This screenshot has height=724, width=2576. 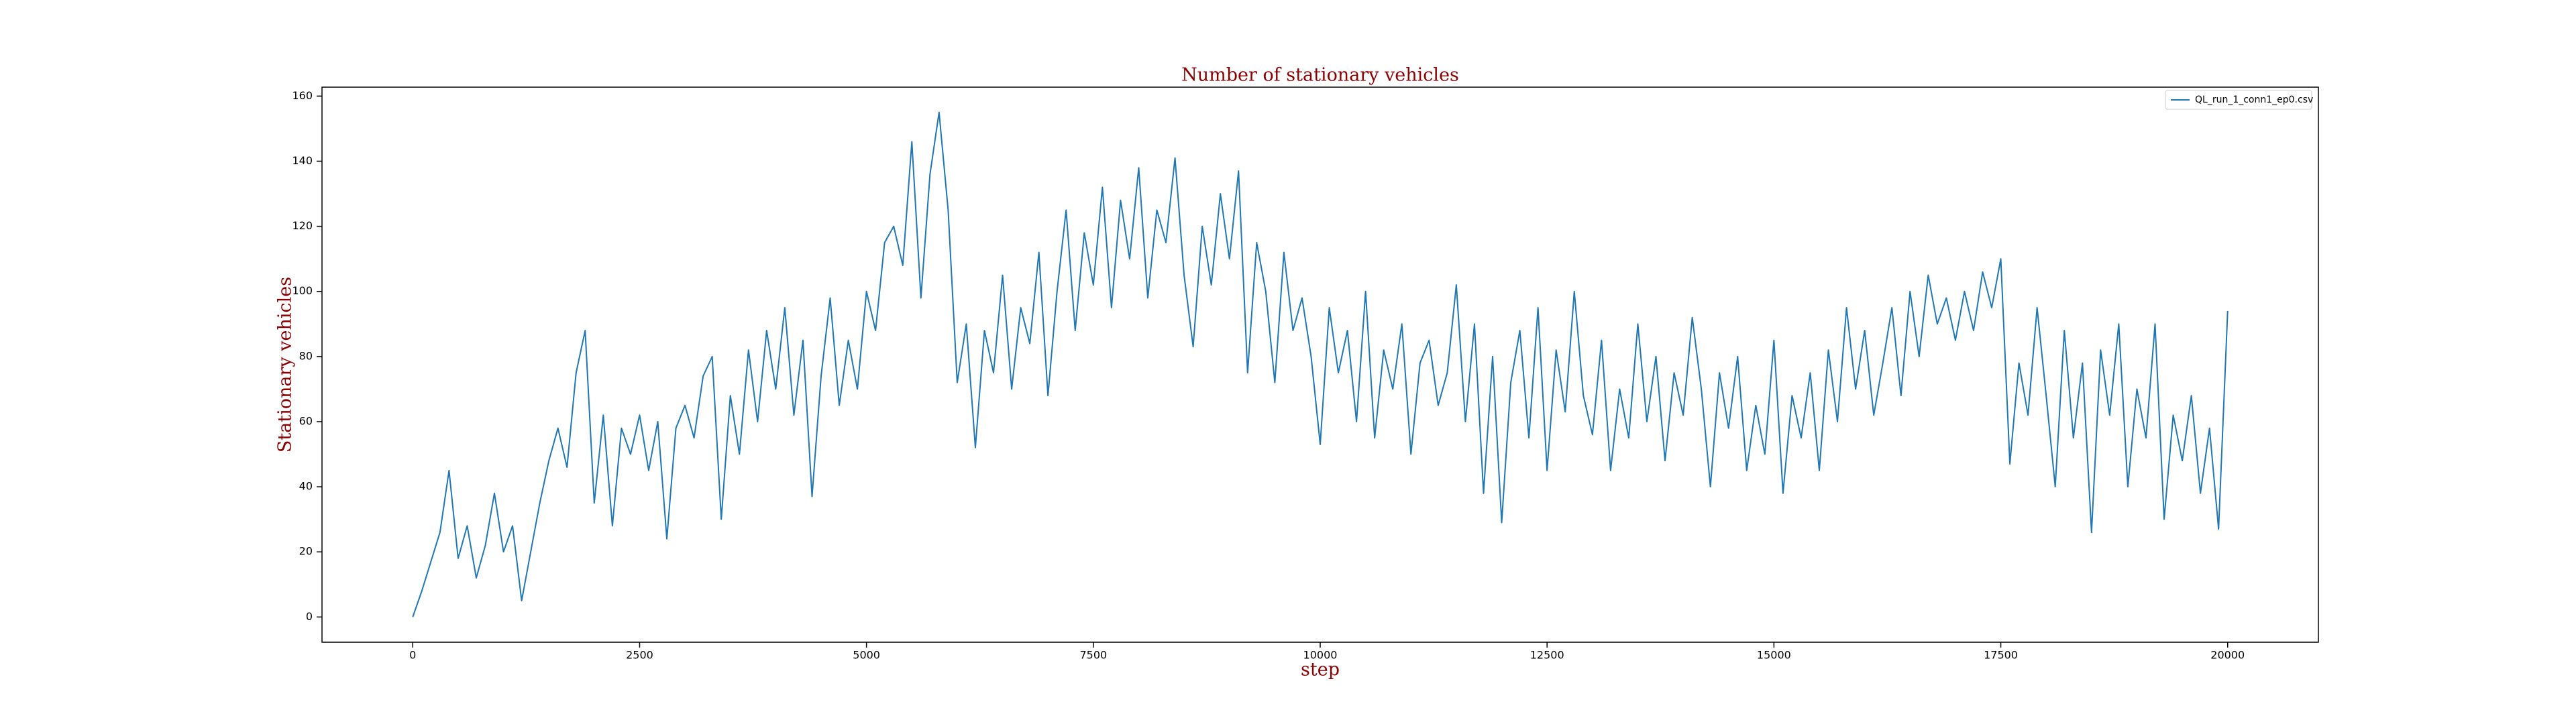 I want to click on x-tick-label: 12500, so click(x=1547, y=655).